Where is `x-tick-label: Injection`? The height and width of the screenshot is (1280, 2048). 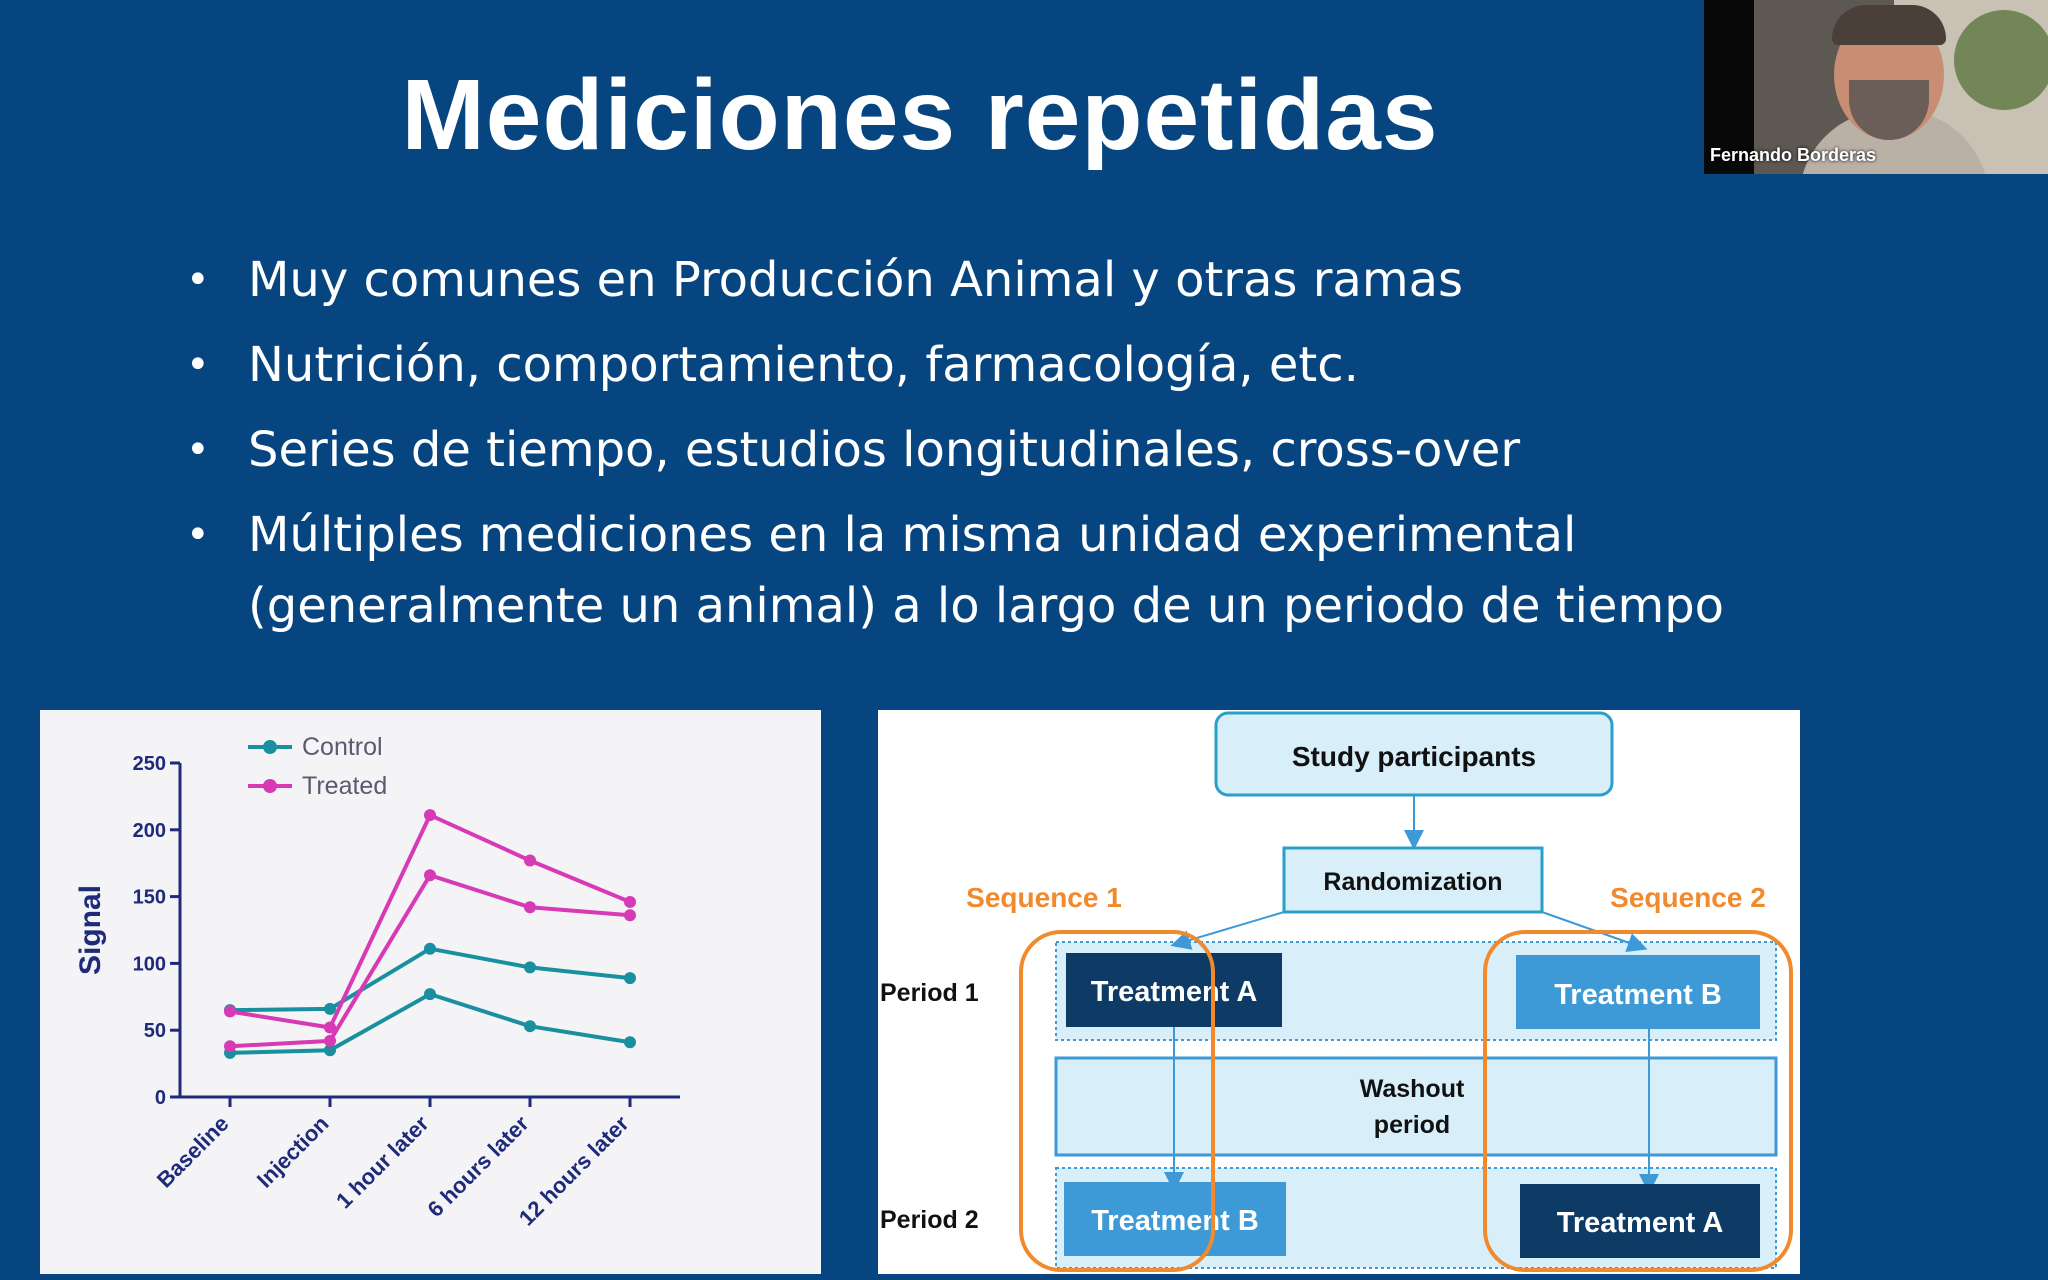 x-tick-label: Injection is located at coordinates (293, 1152).